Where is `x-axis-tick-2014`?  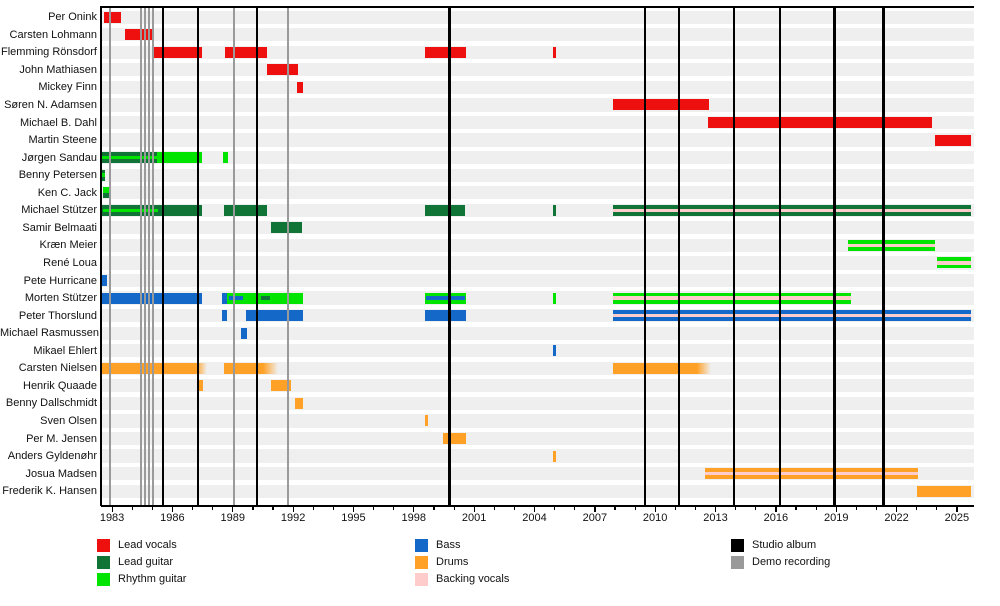
x-axis-tick-2014 is located at coordinates (736, 508).